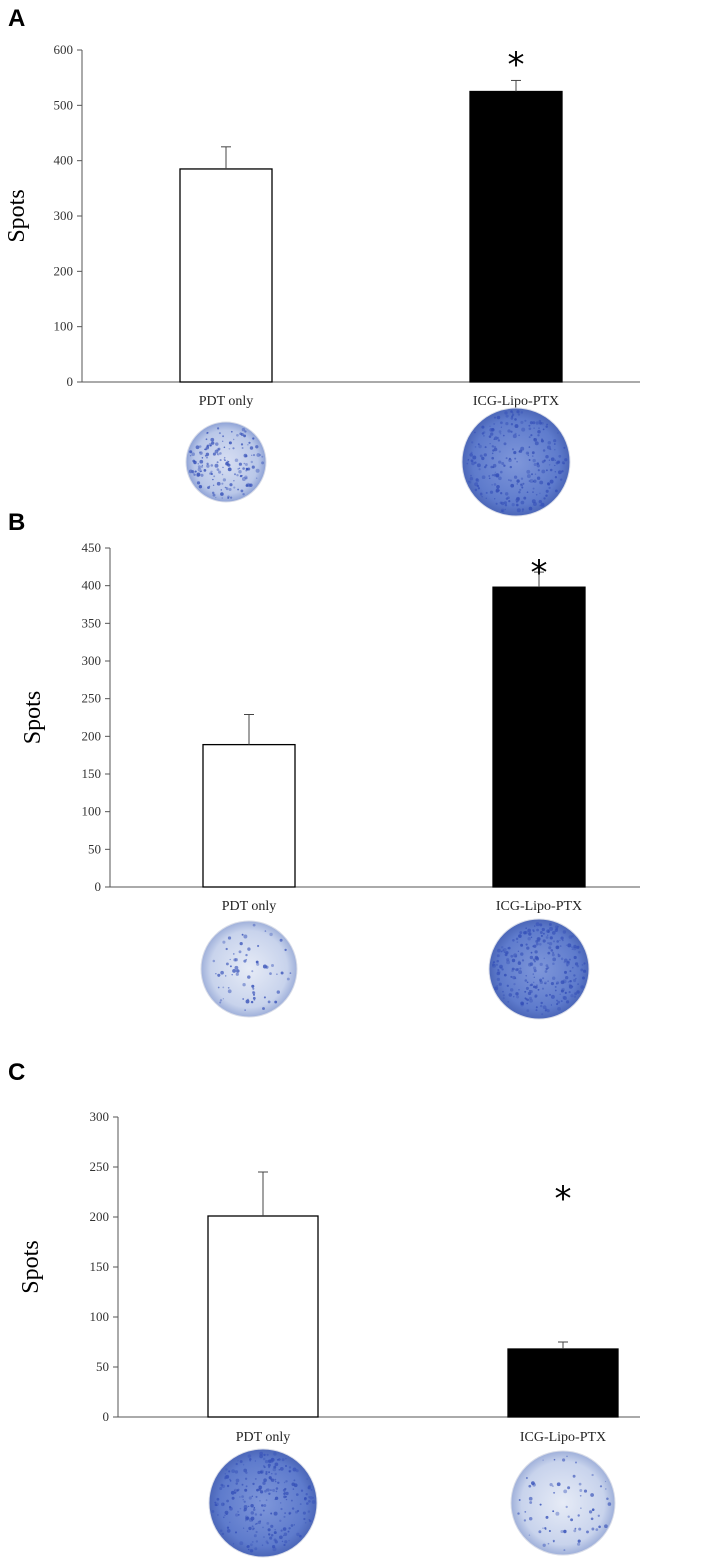 This screenshot has height=1567, width=709. Describe the element at coordinates (92, 547) in the screenshot. I see `y-tick-label: 450` at that location.